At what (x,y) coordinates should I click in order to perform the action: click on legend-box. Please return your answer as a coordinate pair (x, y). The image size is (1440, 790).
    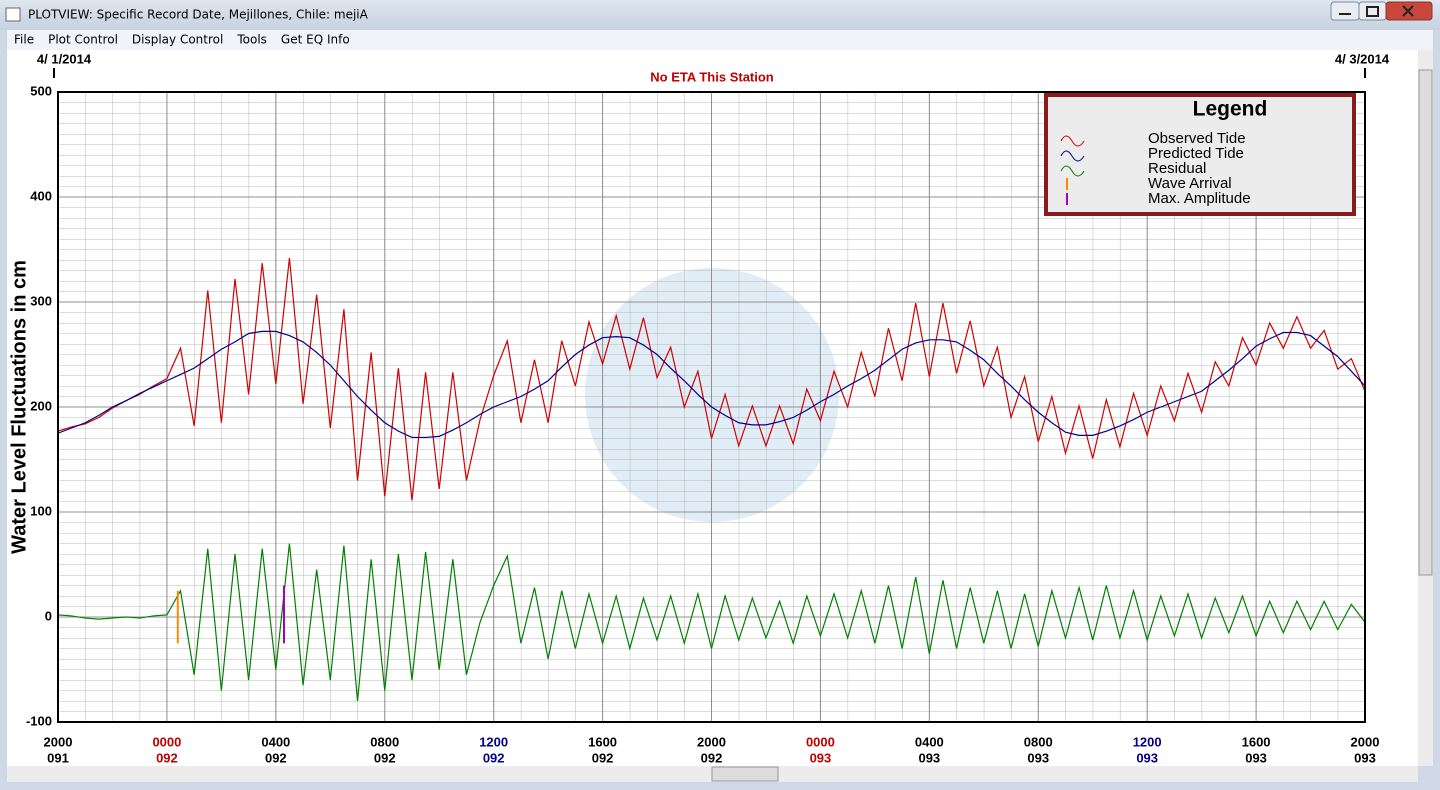
    Looking at the image, I should click on (1200, 154).